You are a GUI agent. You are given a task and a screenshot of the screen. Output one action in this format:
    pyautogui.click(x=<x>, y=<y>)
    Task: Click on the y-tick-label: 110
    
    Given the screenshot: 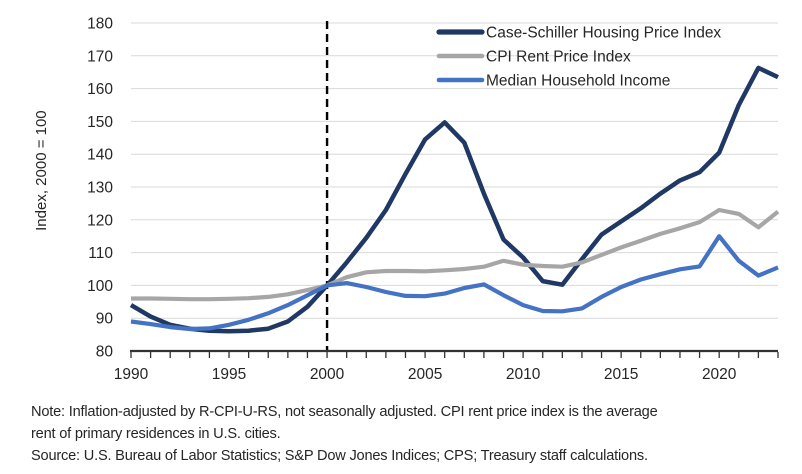 What is the action you would take?
    pyautogui.click(x=100, y=253)
    